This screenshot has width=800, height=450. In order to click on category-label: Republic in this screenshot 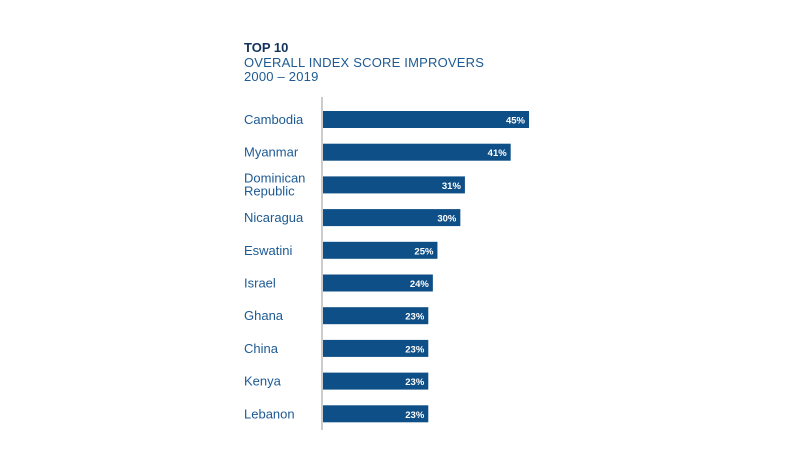, I will do `click(269, 190)`.